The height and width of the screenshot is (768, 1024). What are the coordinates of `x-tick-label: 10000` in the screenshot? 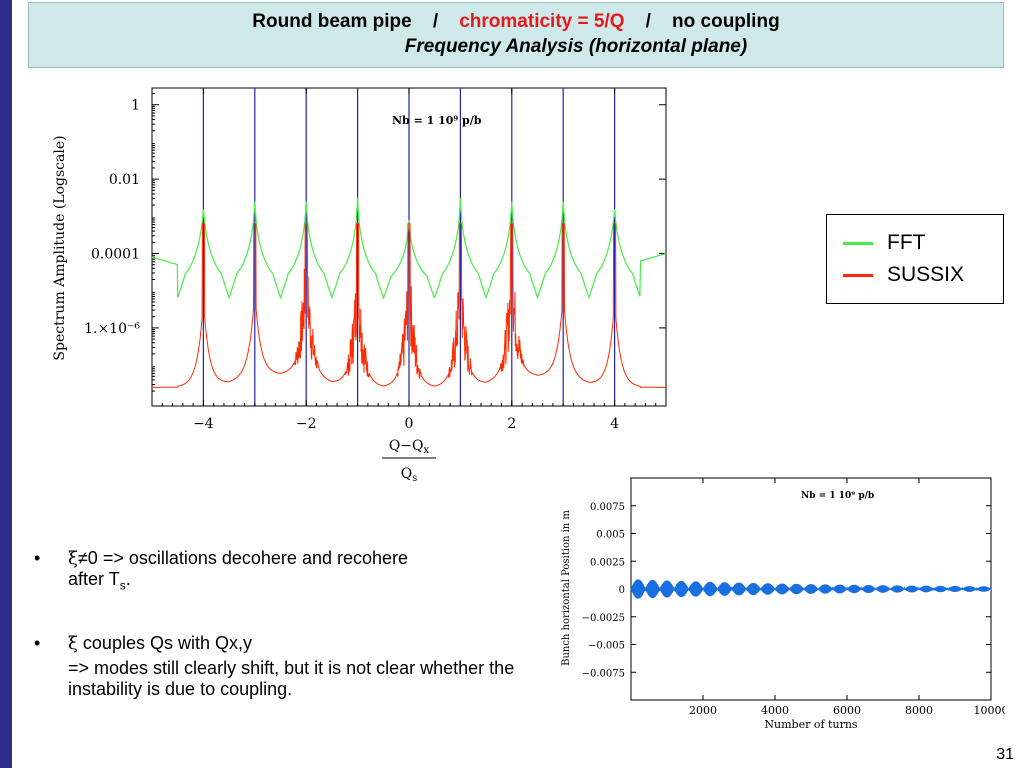 It's located at (990, 710).